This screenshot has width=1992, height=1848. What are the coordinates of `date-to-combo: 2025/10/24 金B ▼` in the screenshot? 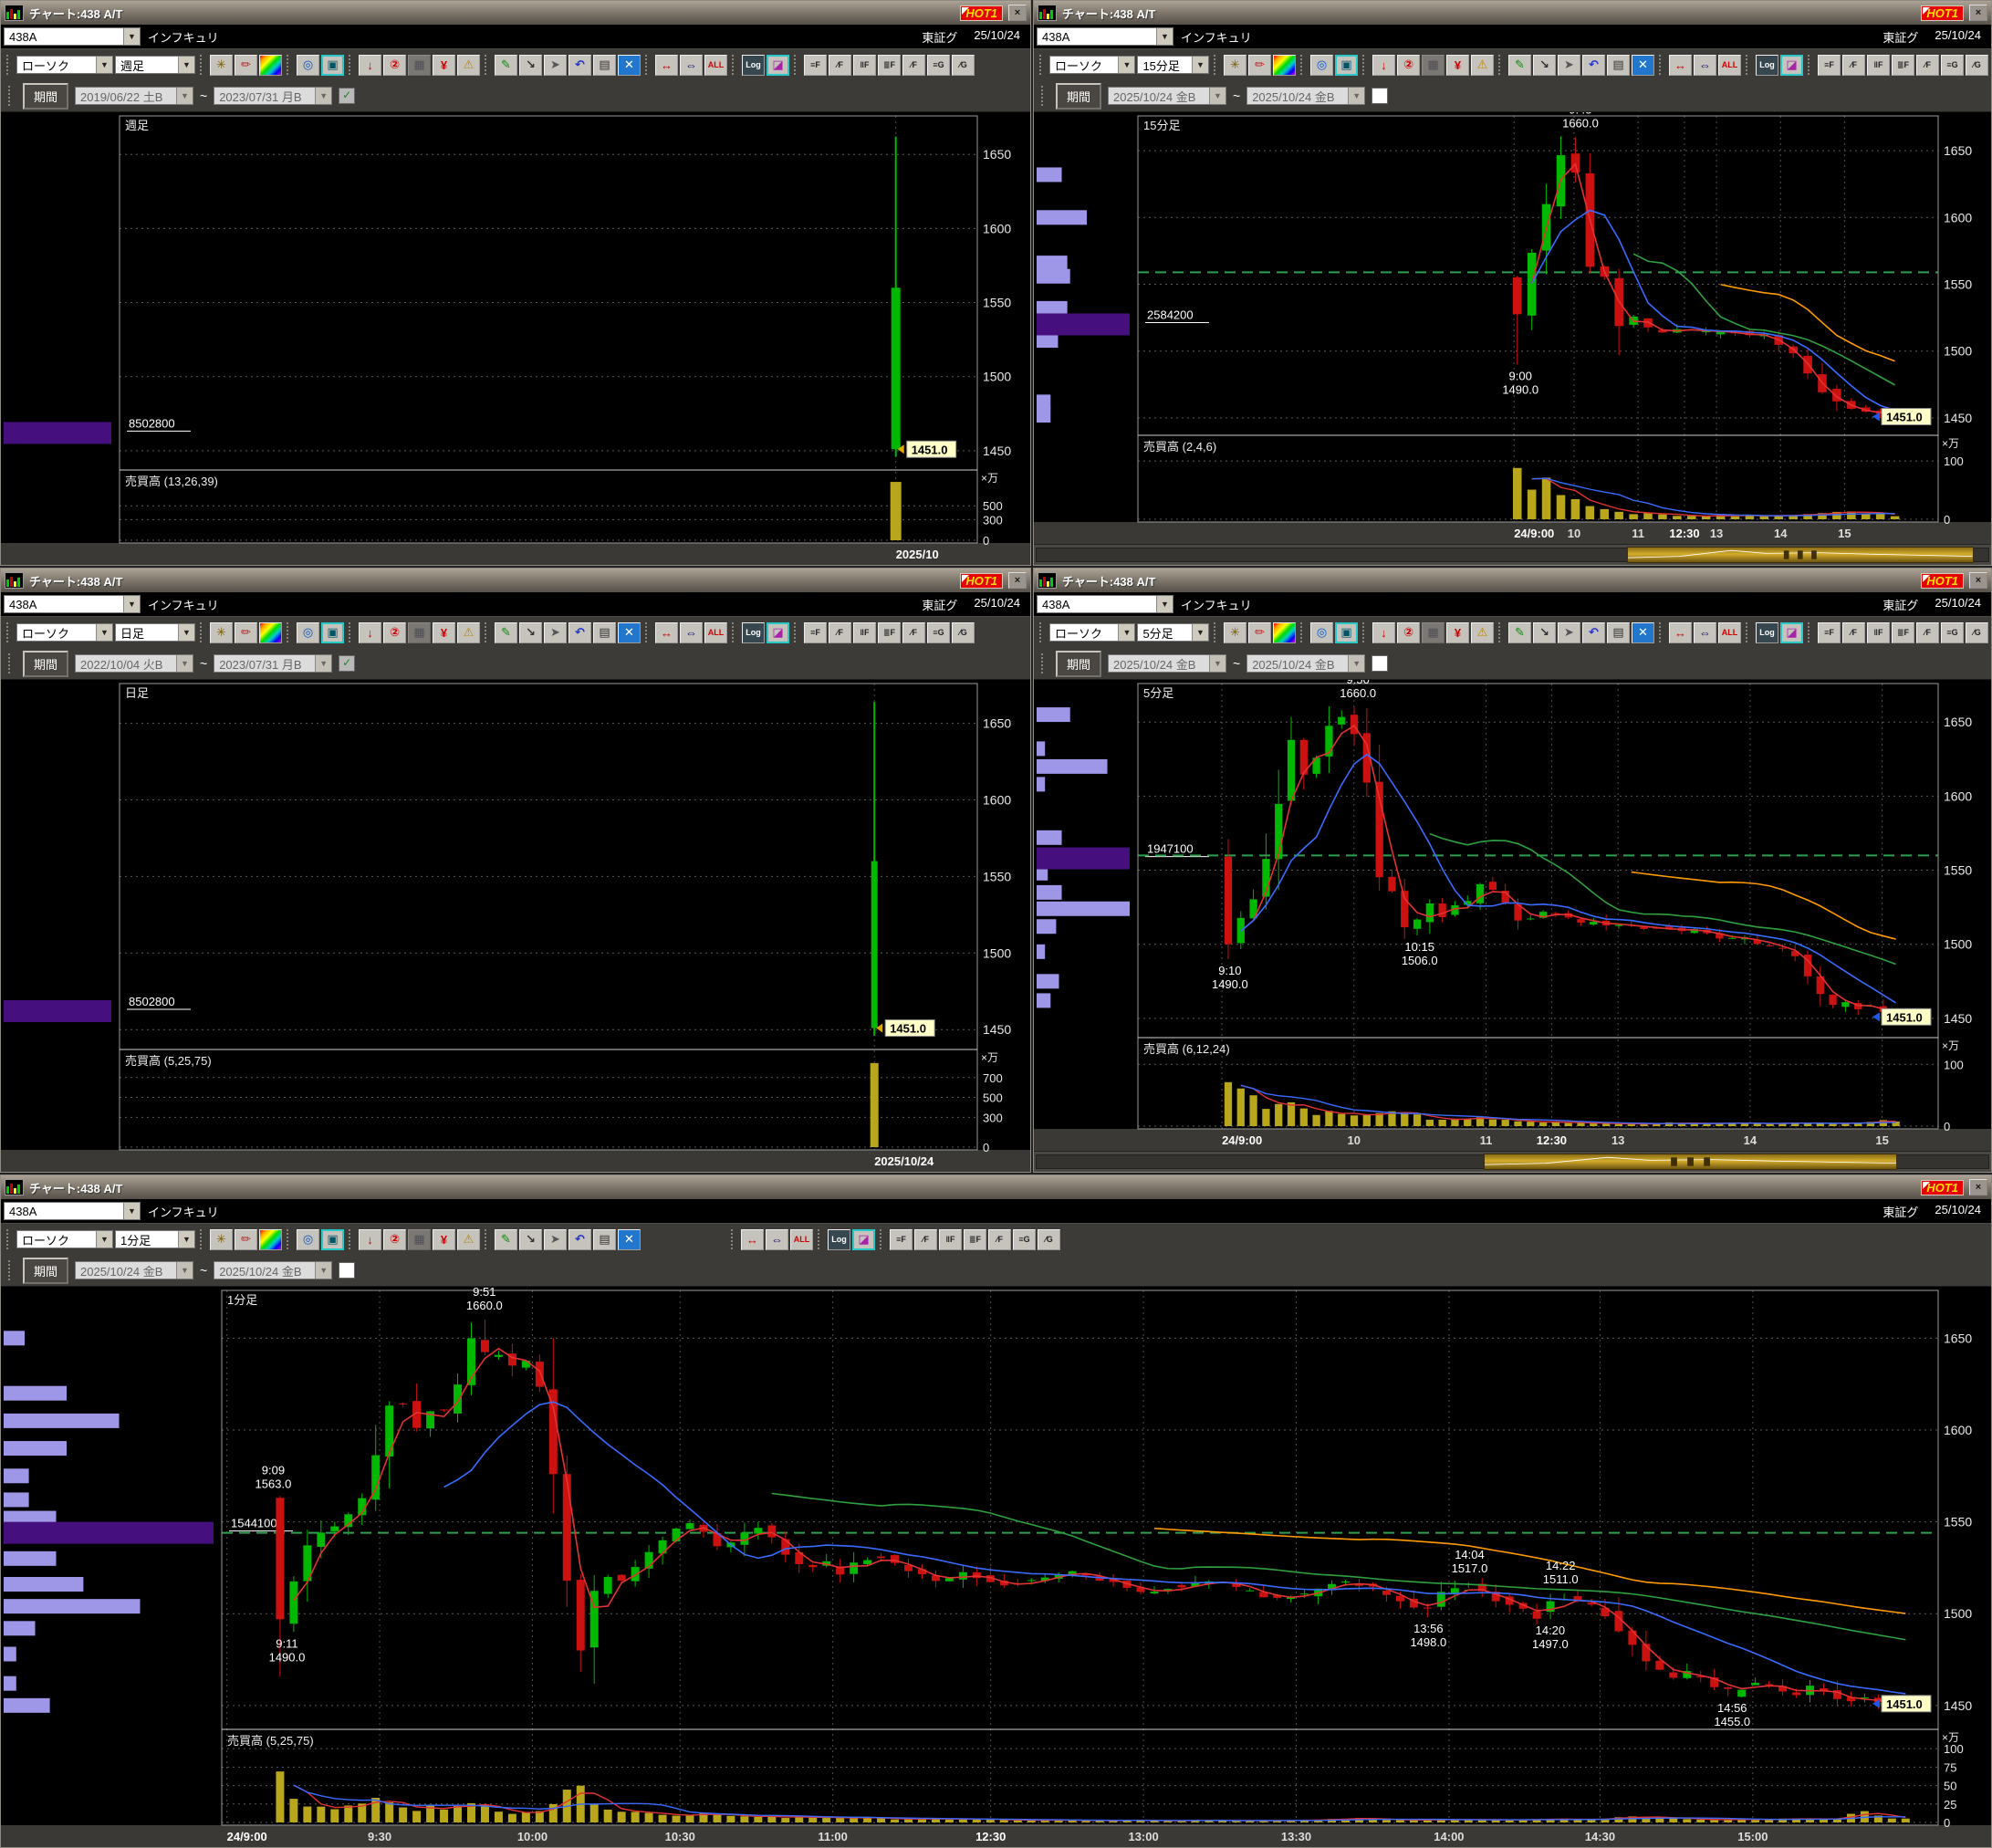 It's located at (1306, 96).